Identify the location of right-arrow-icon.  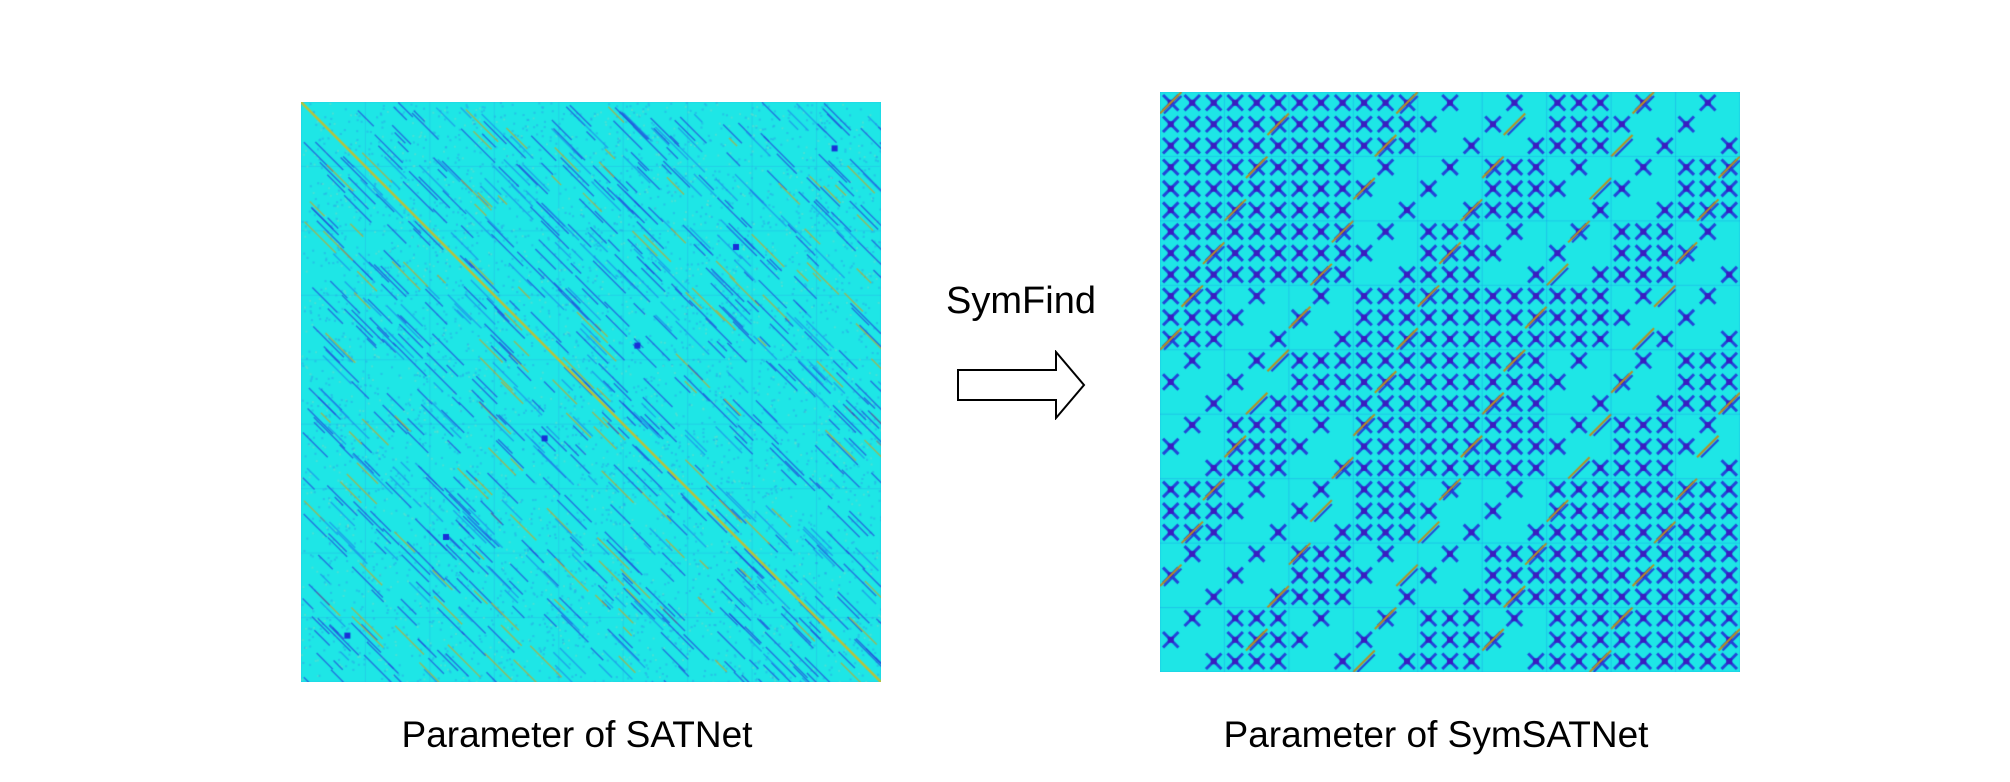
(1021, 385).